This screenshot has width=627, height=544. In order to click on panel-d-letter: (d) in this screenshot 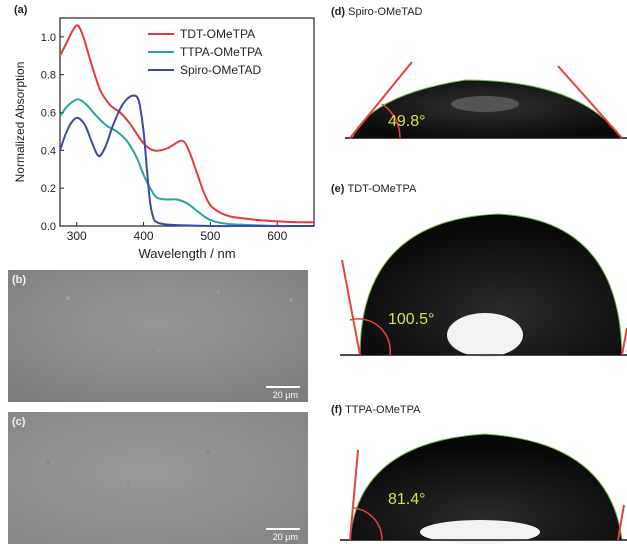, I will do `click(338, 12)`.